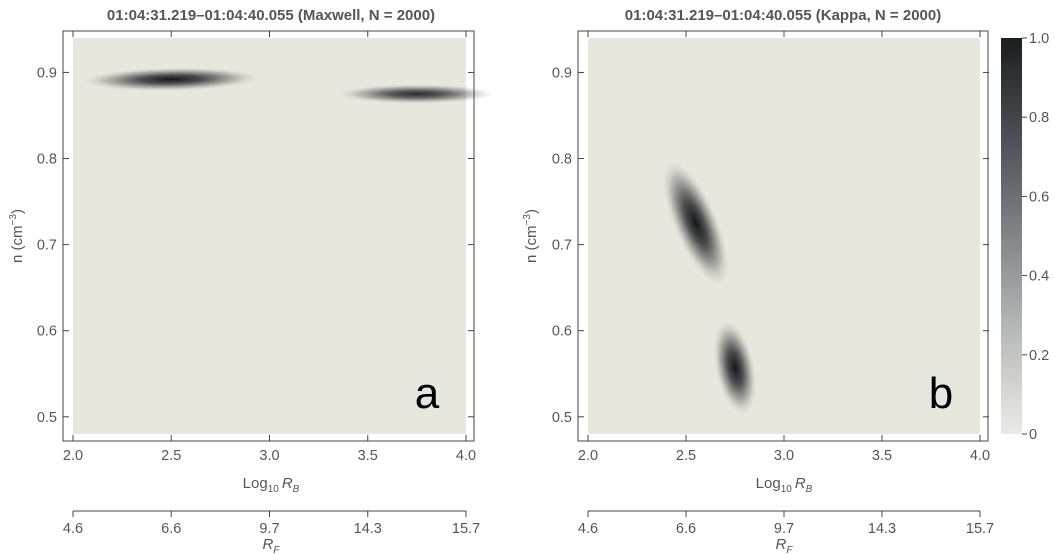 This screenshot has height=554, width=1055. I want to click on panel-a-ylabel: n (cm−3), so click(17, 236).